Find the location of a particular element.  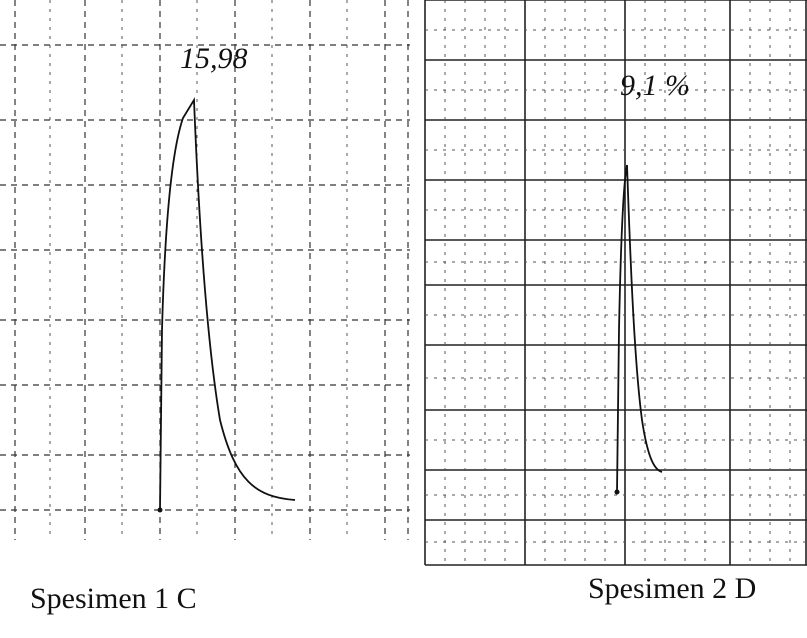

caption: Spesimen 1 C is located at coordinates (113, 598).